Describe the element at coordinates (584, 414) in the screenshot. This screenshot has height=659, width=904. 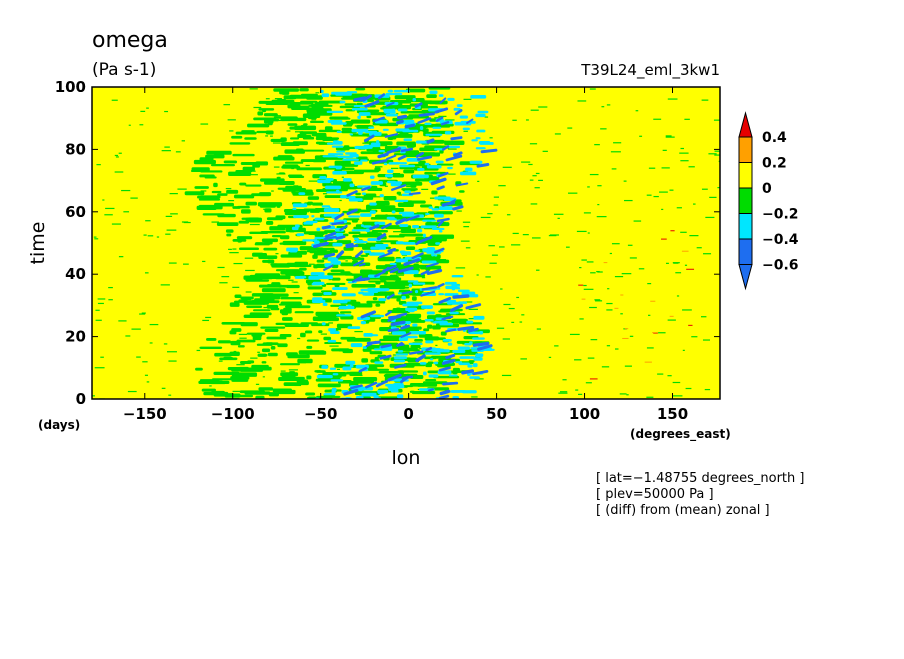
I see `x-tick-label: 100` at that location.